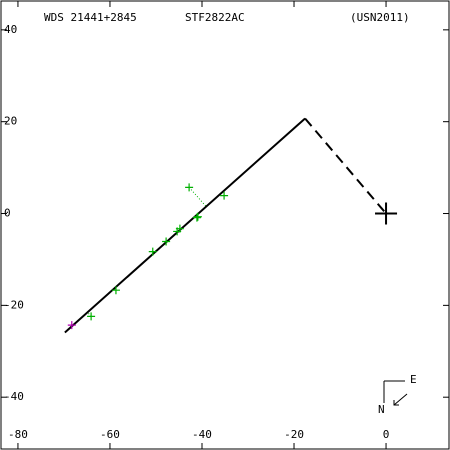 The height and width of the screenshot is (450, 450). What do you see at coordinates (400, 399) in the screenshot?
I see `compass-arrow` at bounding box center [400, 399].